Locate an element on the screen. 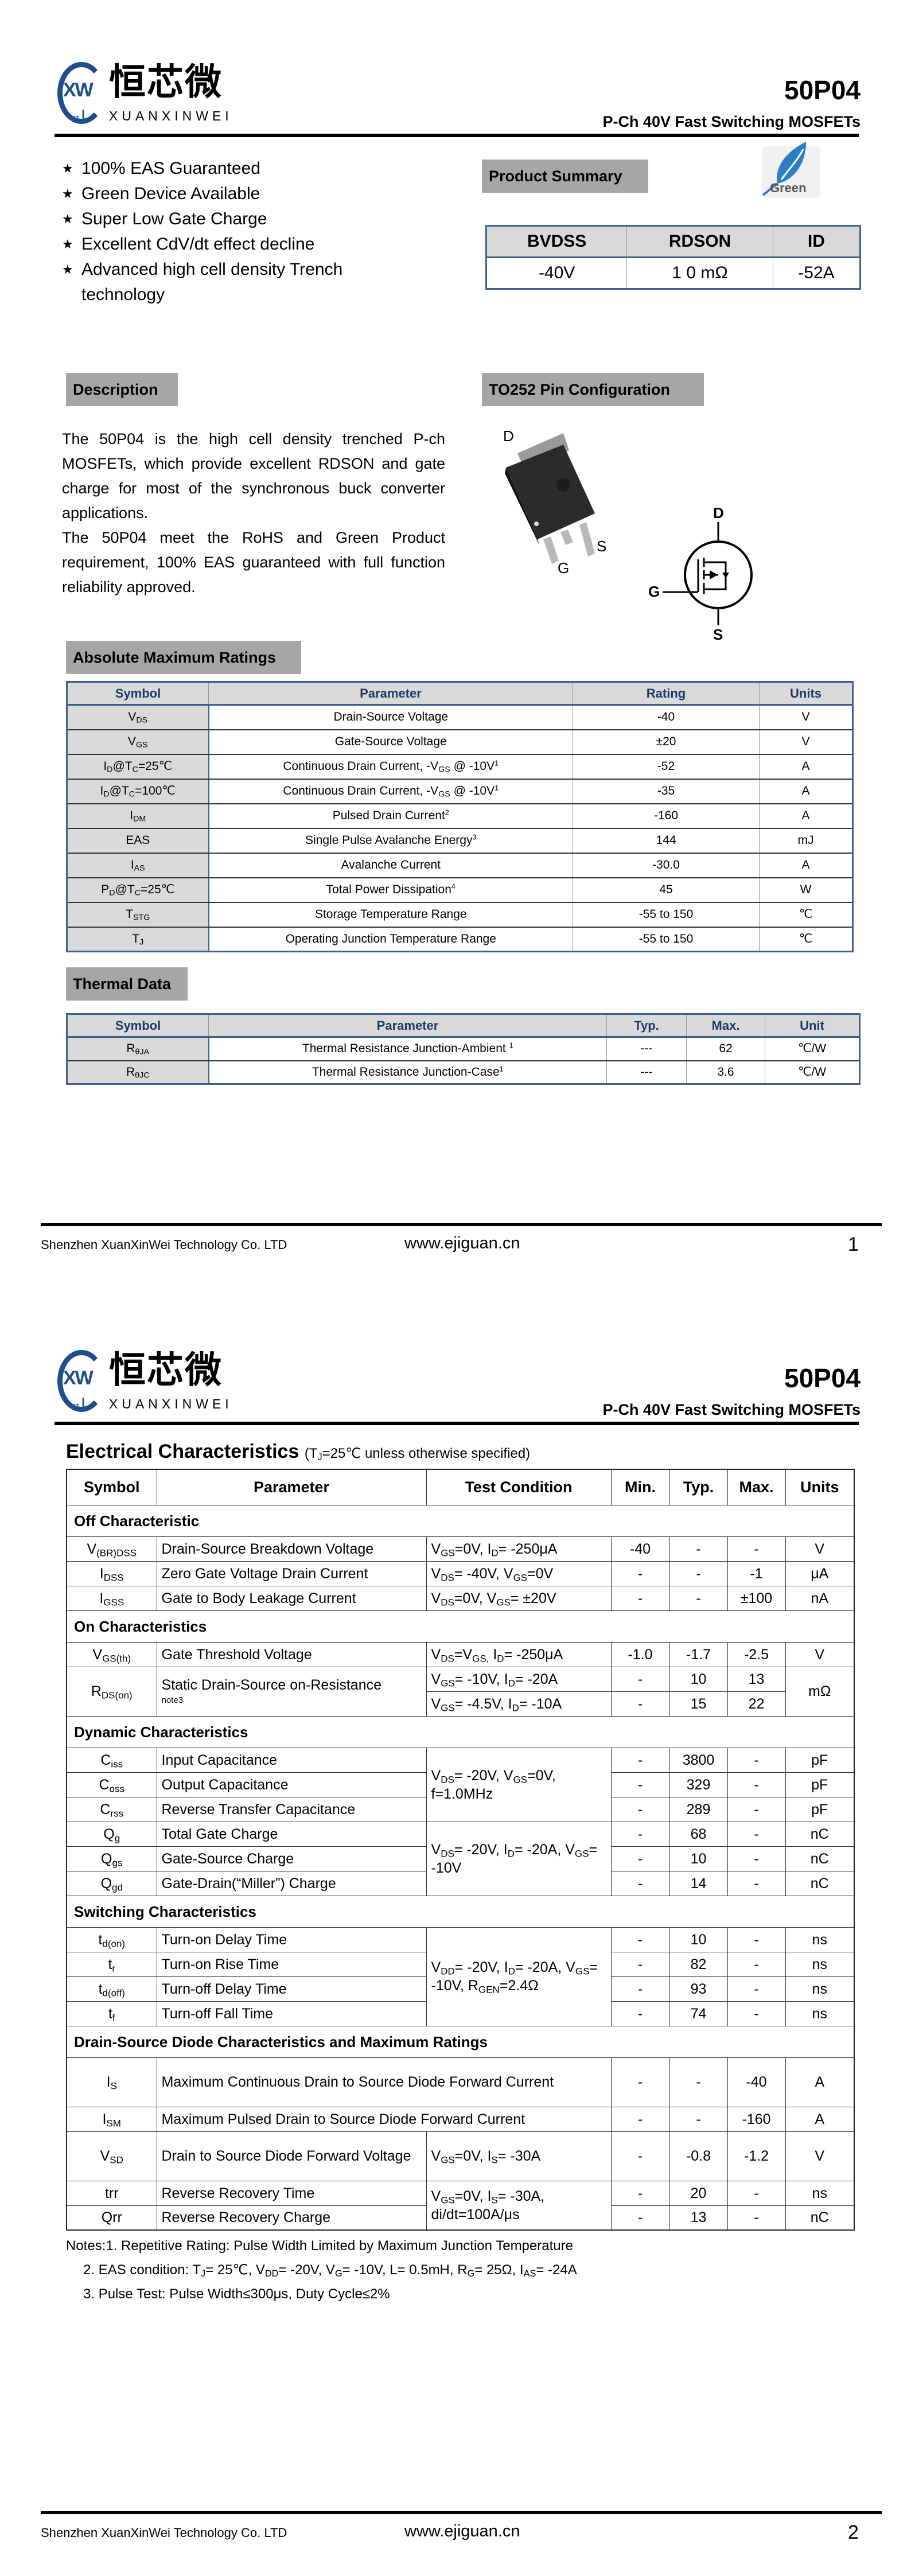 The width and height of the screenshot is (911, 2576). max-cell: -160 is located at coordinates (756, 2119).